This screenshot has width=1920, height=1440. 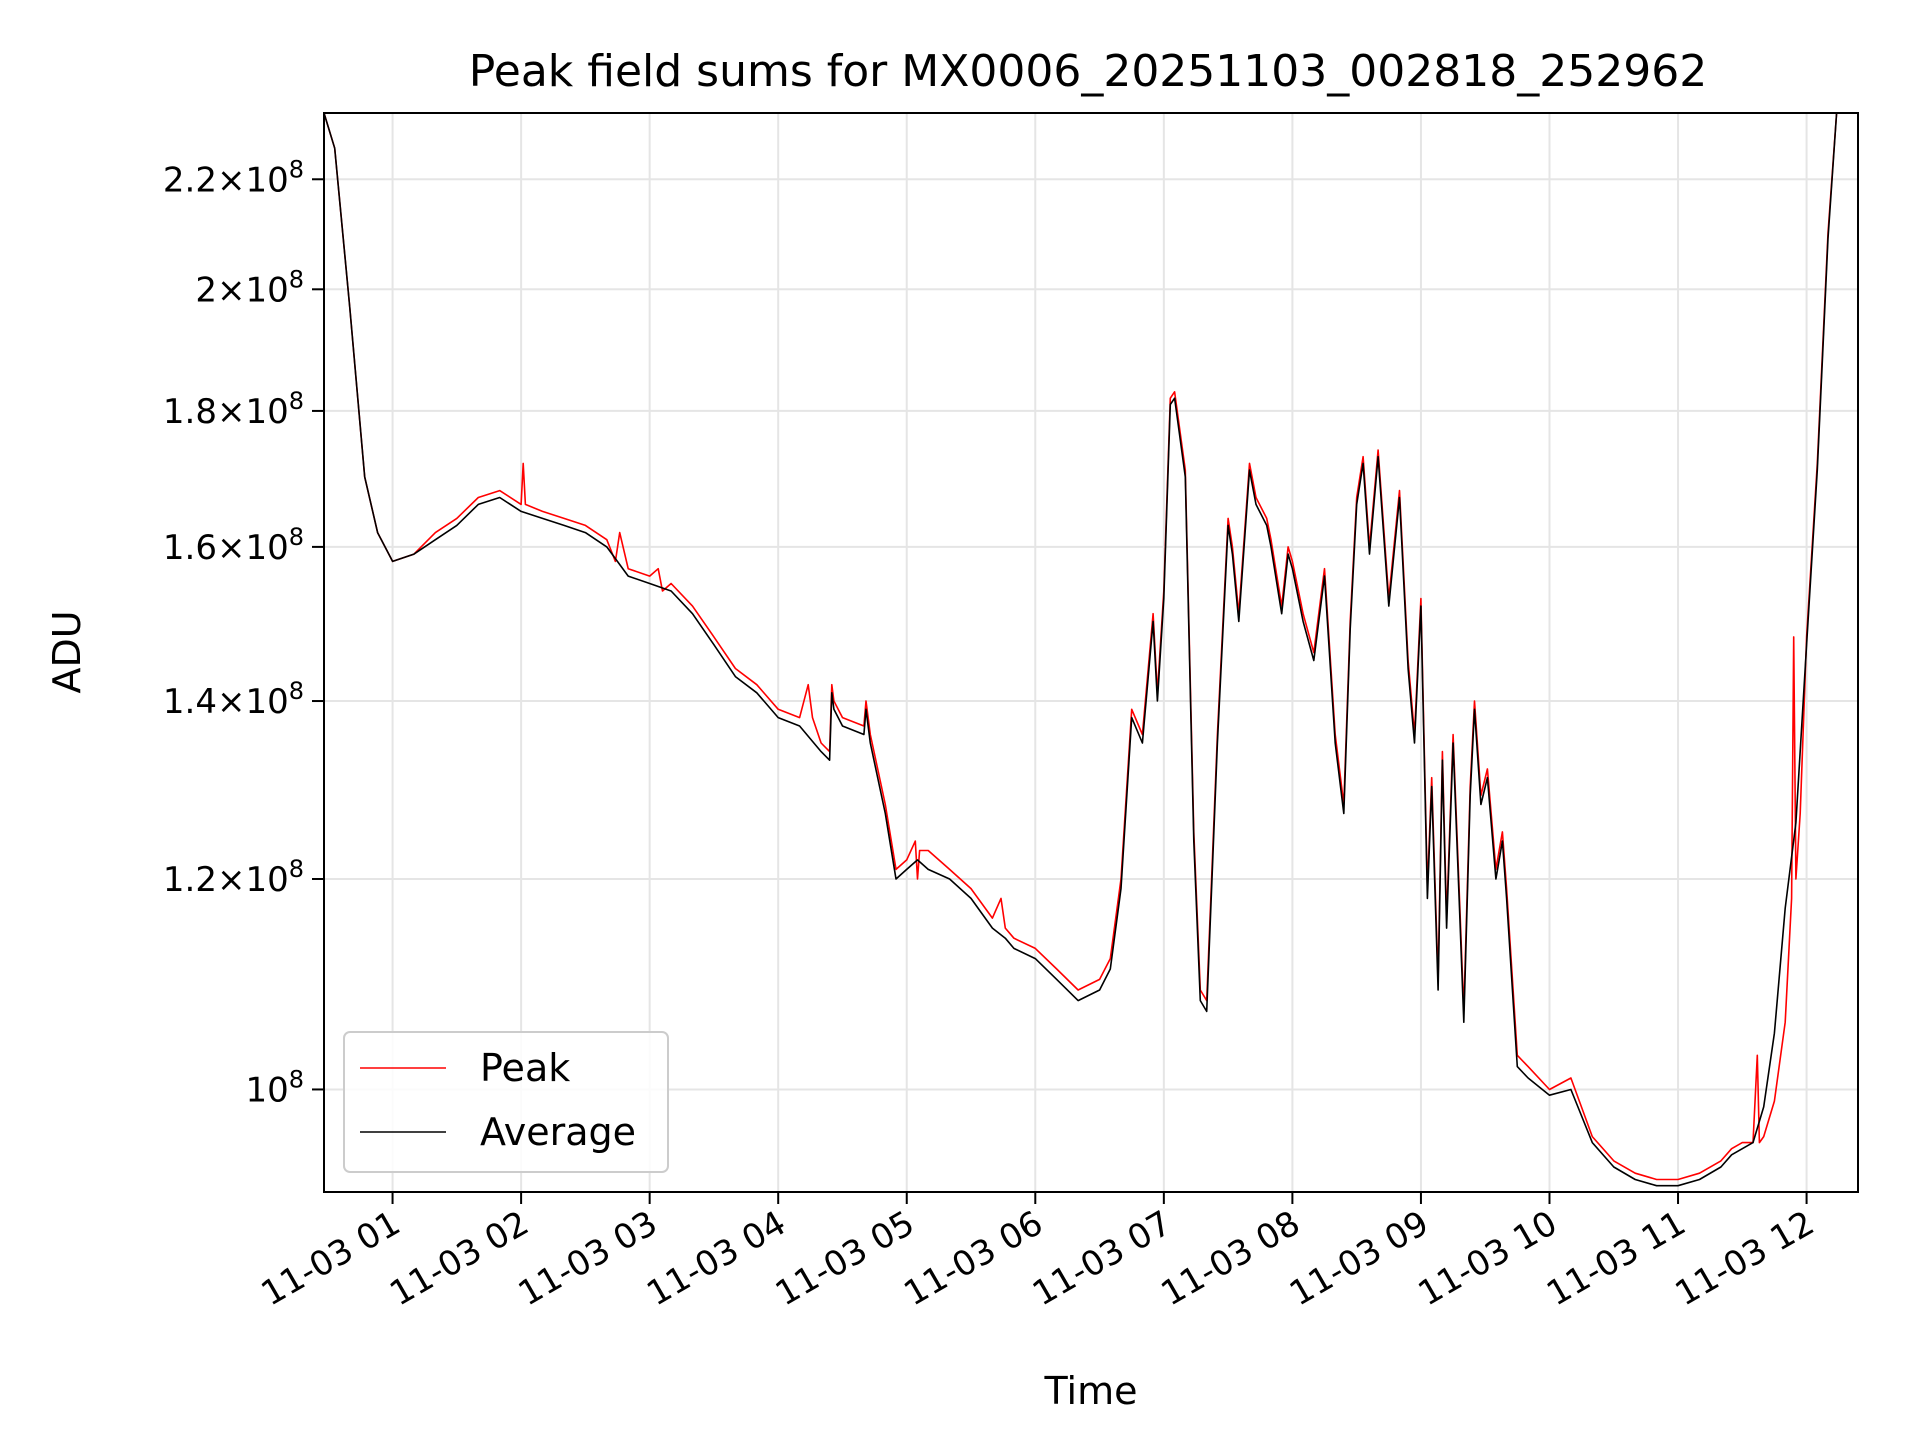 I want to click on x-axis-label: Time, so click(x=1091, y=1391).